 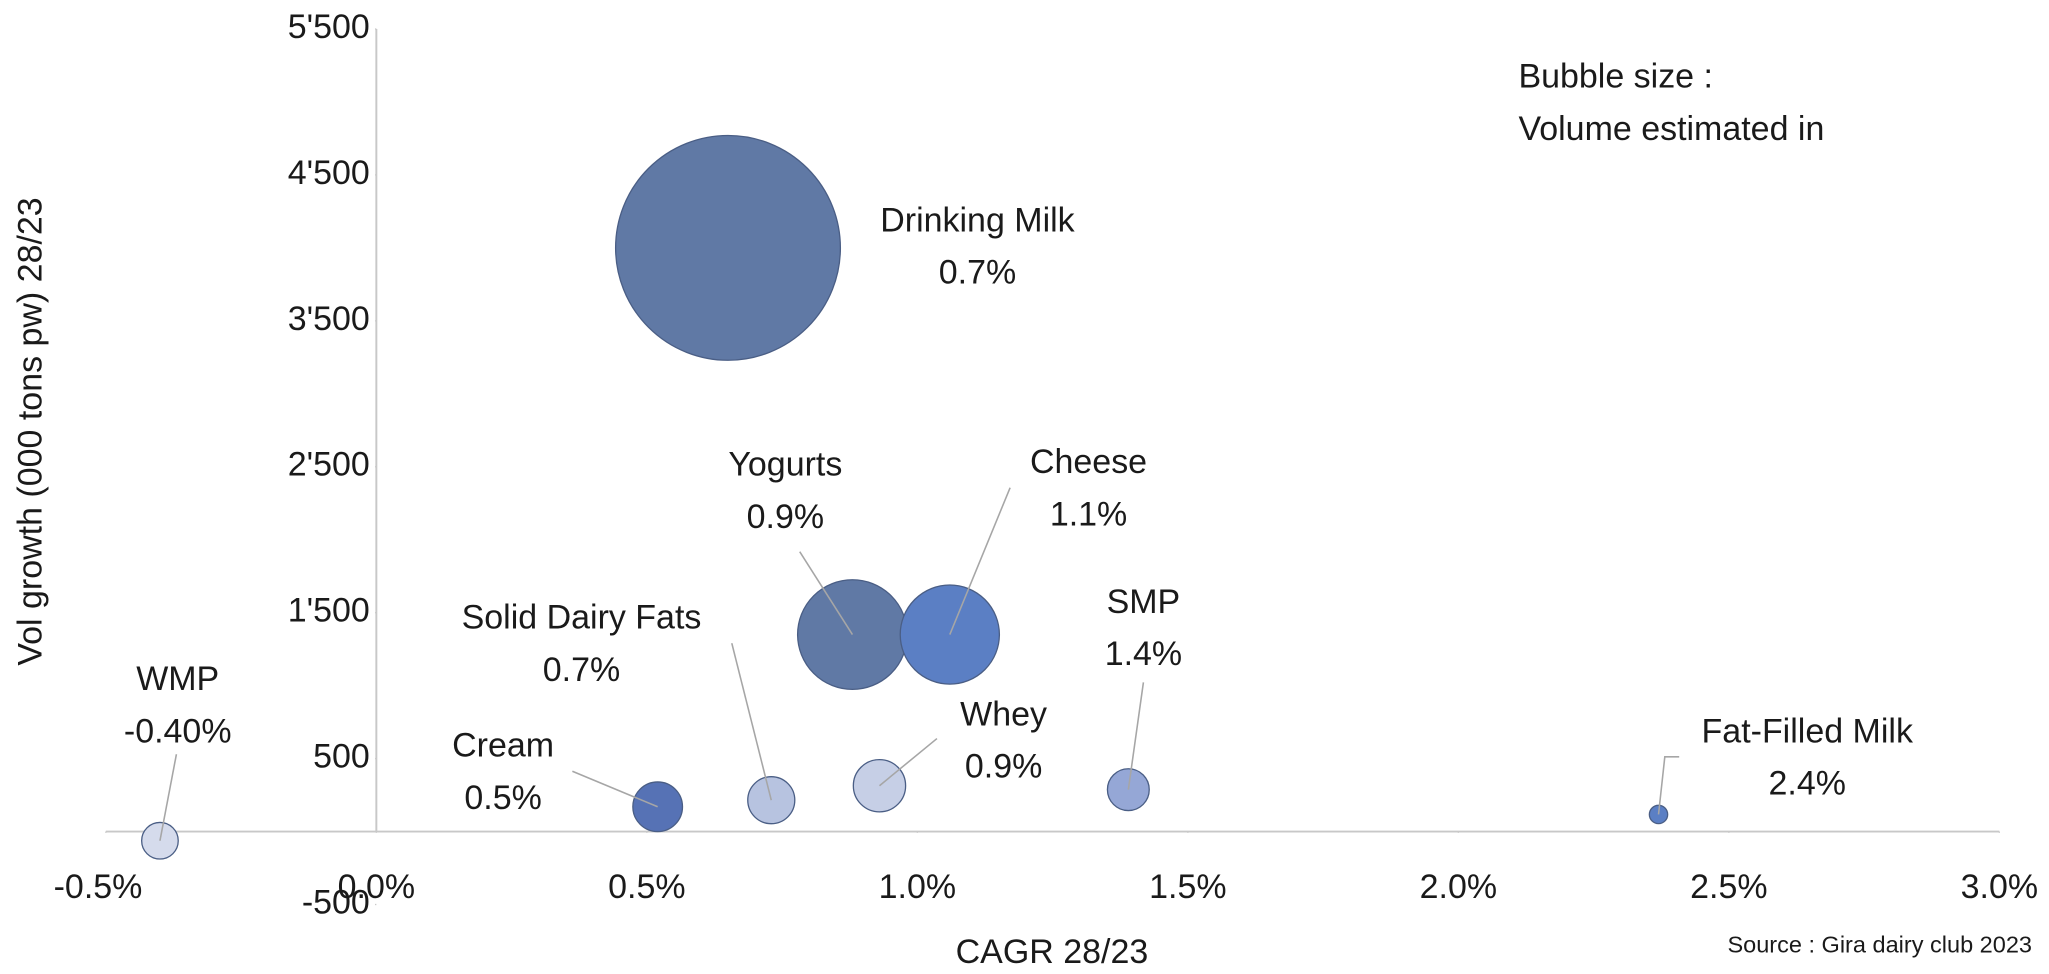 What do you see at coordinates (1999, 887) in the screenshot?
I see `x-tick-label: 3.0%` at bounding box center [1999, 887].